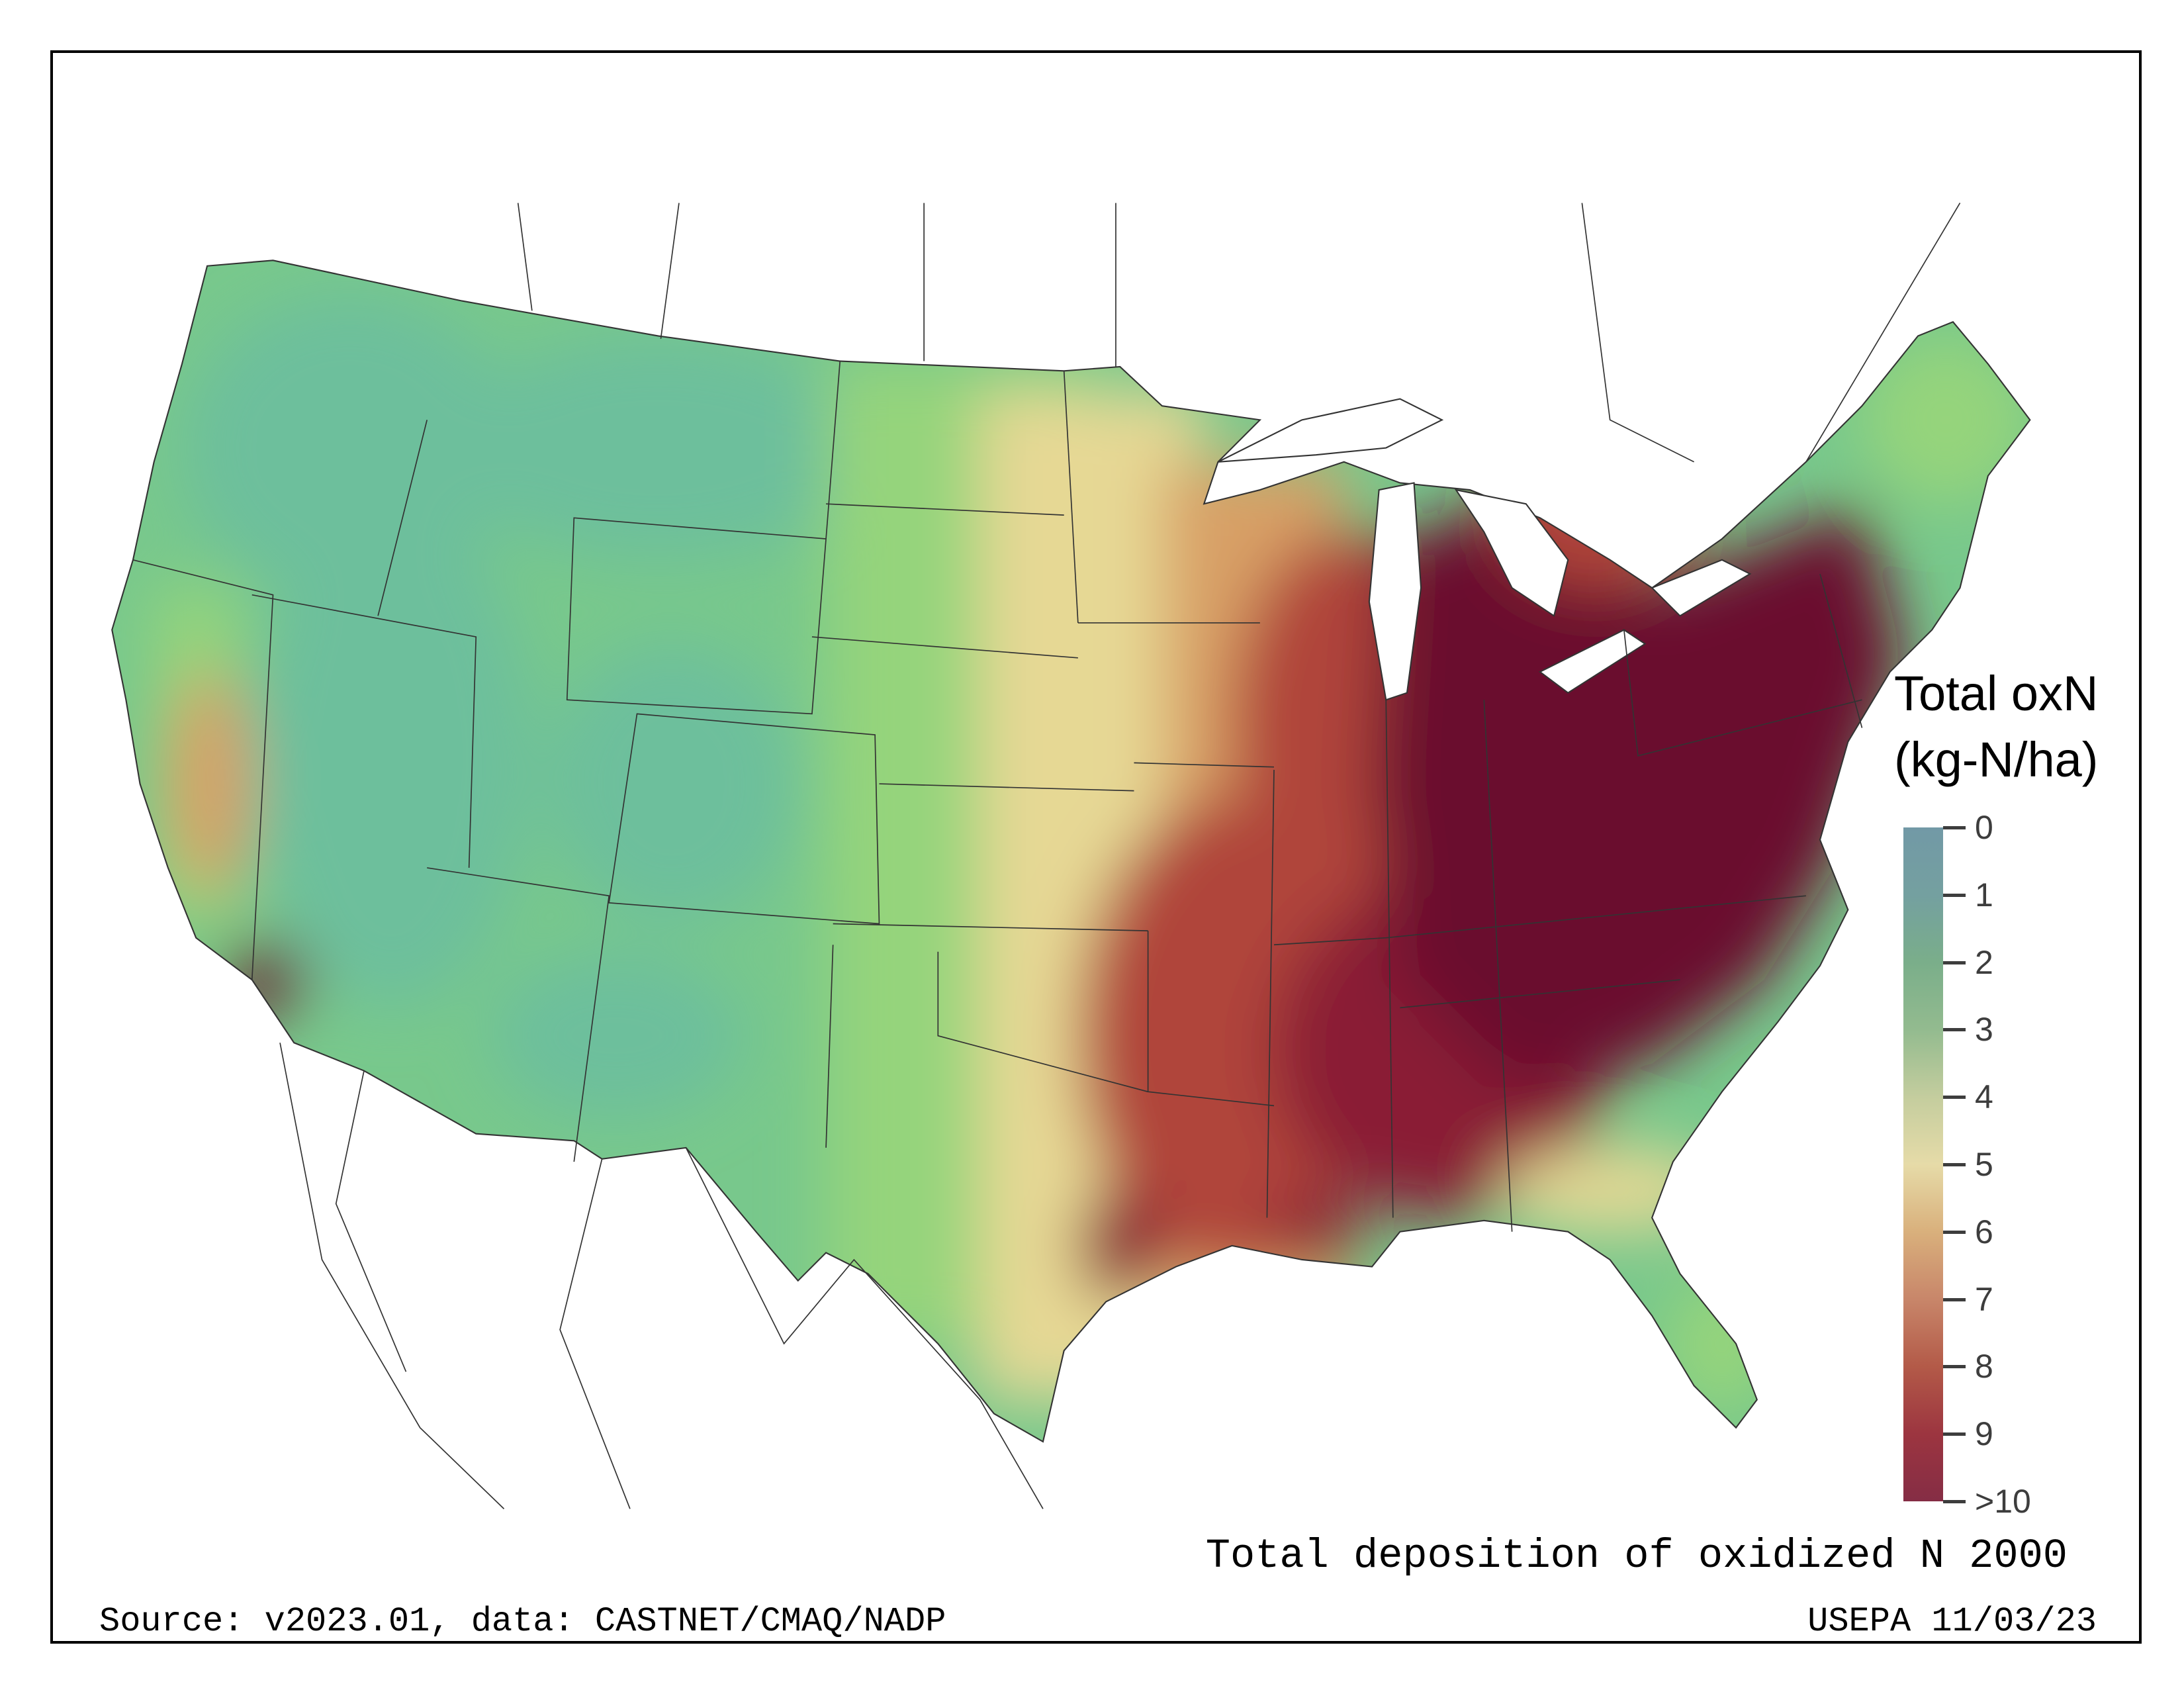  What do you see at coordinates (1984, 1434) in the screenshot?
I see `colorbar-tick-label: 9` at bounding box center [1984, 1434].